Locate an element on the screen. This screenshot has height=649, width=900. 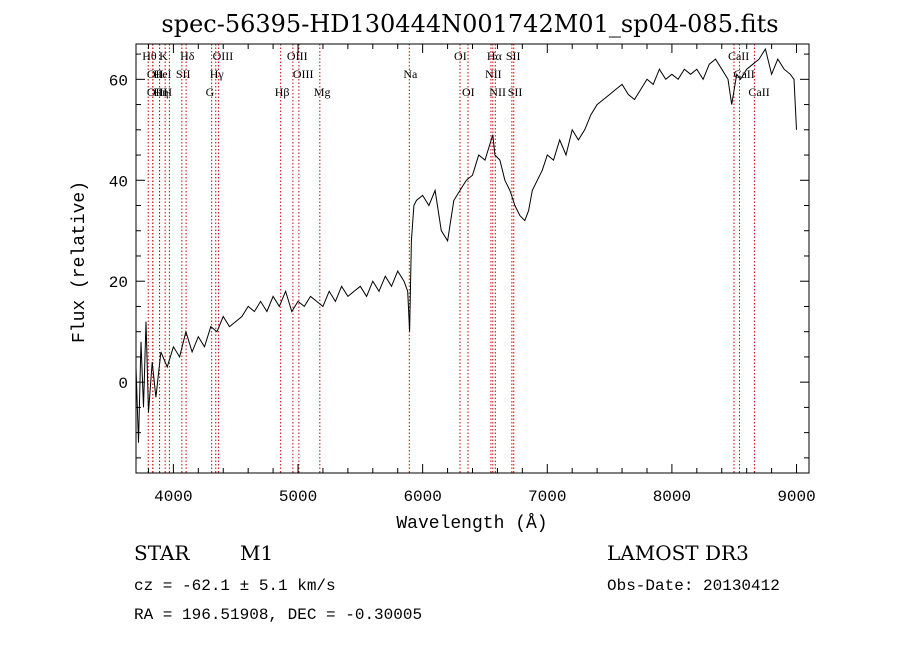
marker-label: HeI is located at coordinates (163, 74).